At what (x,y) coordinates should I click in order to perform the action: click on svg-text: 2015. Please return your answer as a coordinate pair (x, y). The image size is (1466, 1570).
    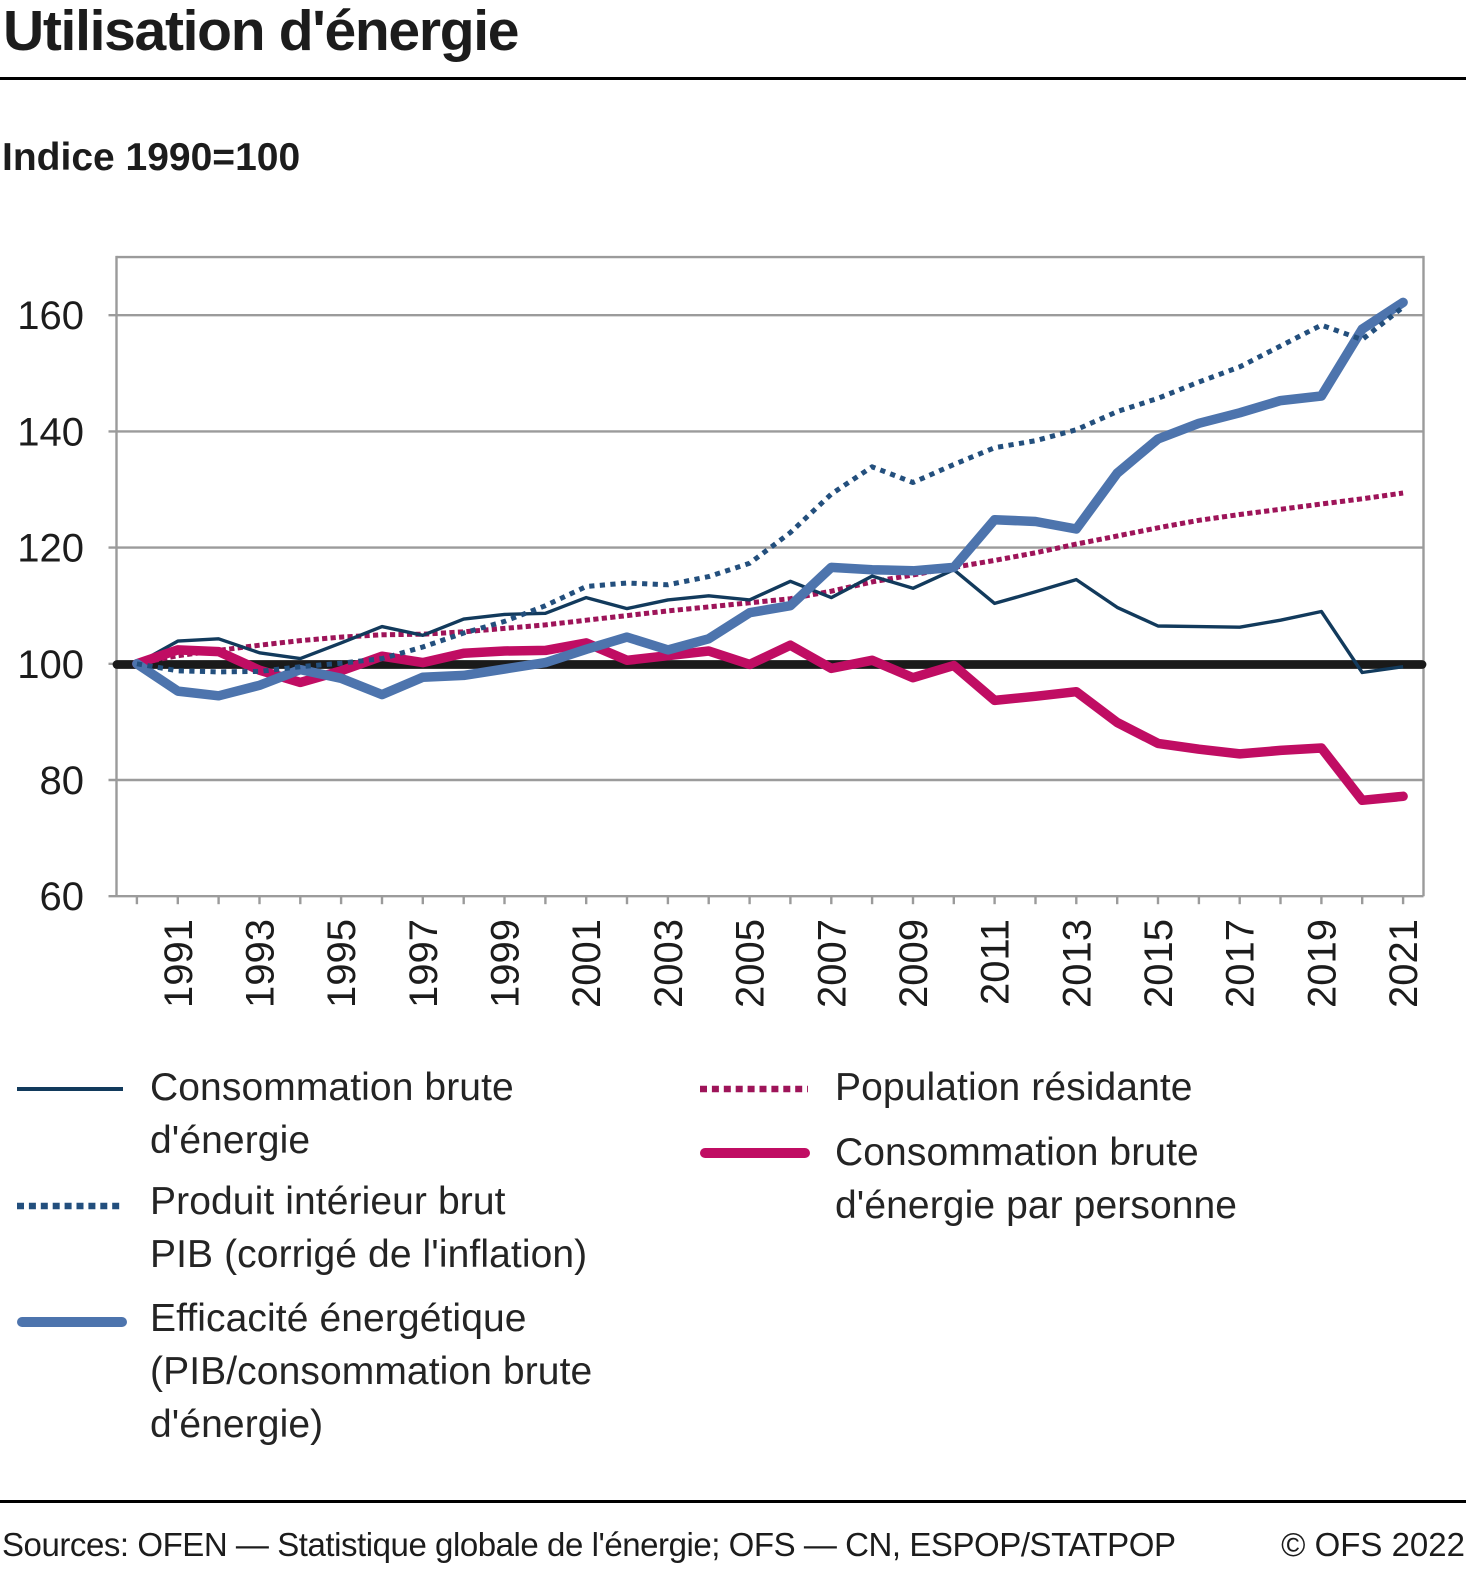
    Looking at the image, I should click on (1159, 963).